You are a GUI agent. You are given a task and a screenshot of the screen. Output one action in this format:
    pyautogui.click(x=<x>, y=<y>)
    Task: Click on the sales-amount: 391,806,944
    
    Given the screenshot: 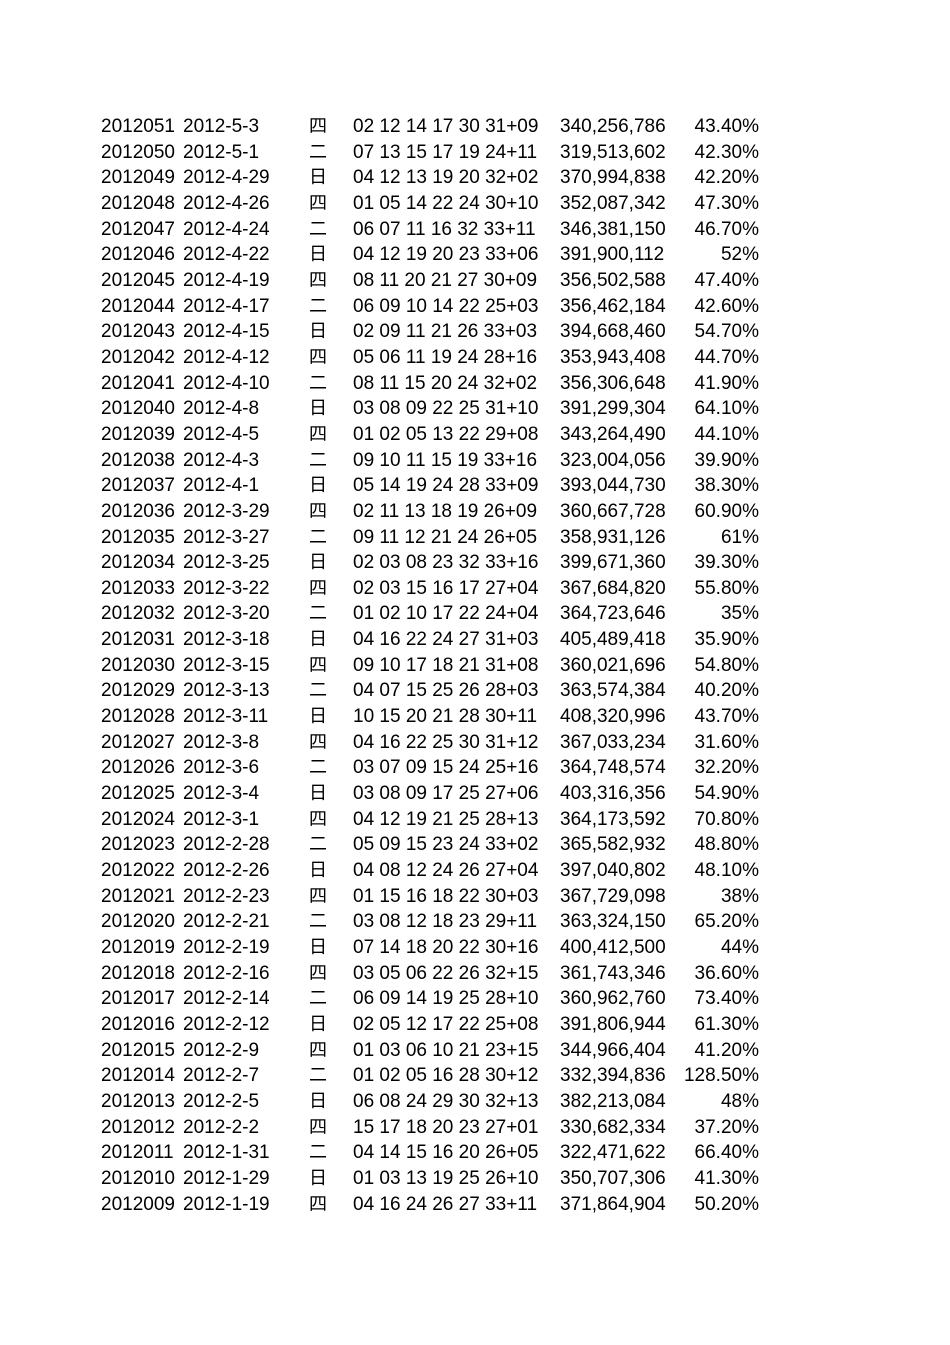 What is the action you would take?
    pyautogui.click(x=613, y=1024)
    